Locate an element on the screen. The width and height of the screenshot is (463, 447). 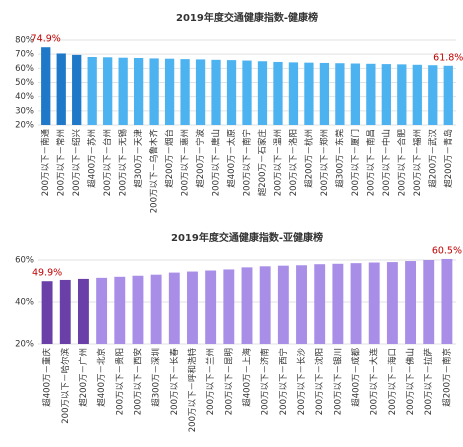
x-tick-label: 超200万－青岛 is located at coordinates (448, 158).